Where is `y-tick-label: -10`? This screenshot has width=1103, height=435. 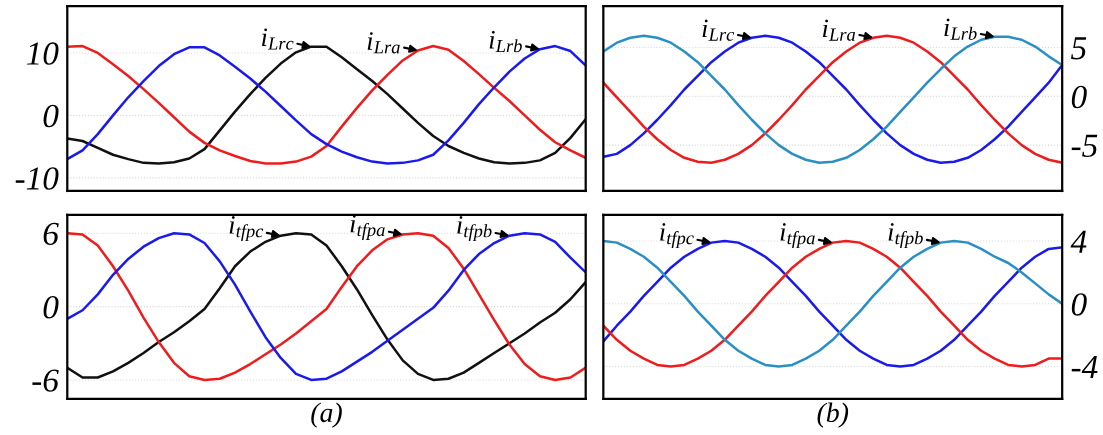 y-tick-label: -10 is located at coordinates (37, 178).